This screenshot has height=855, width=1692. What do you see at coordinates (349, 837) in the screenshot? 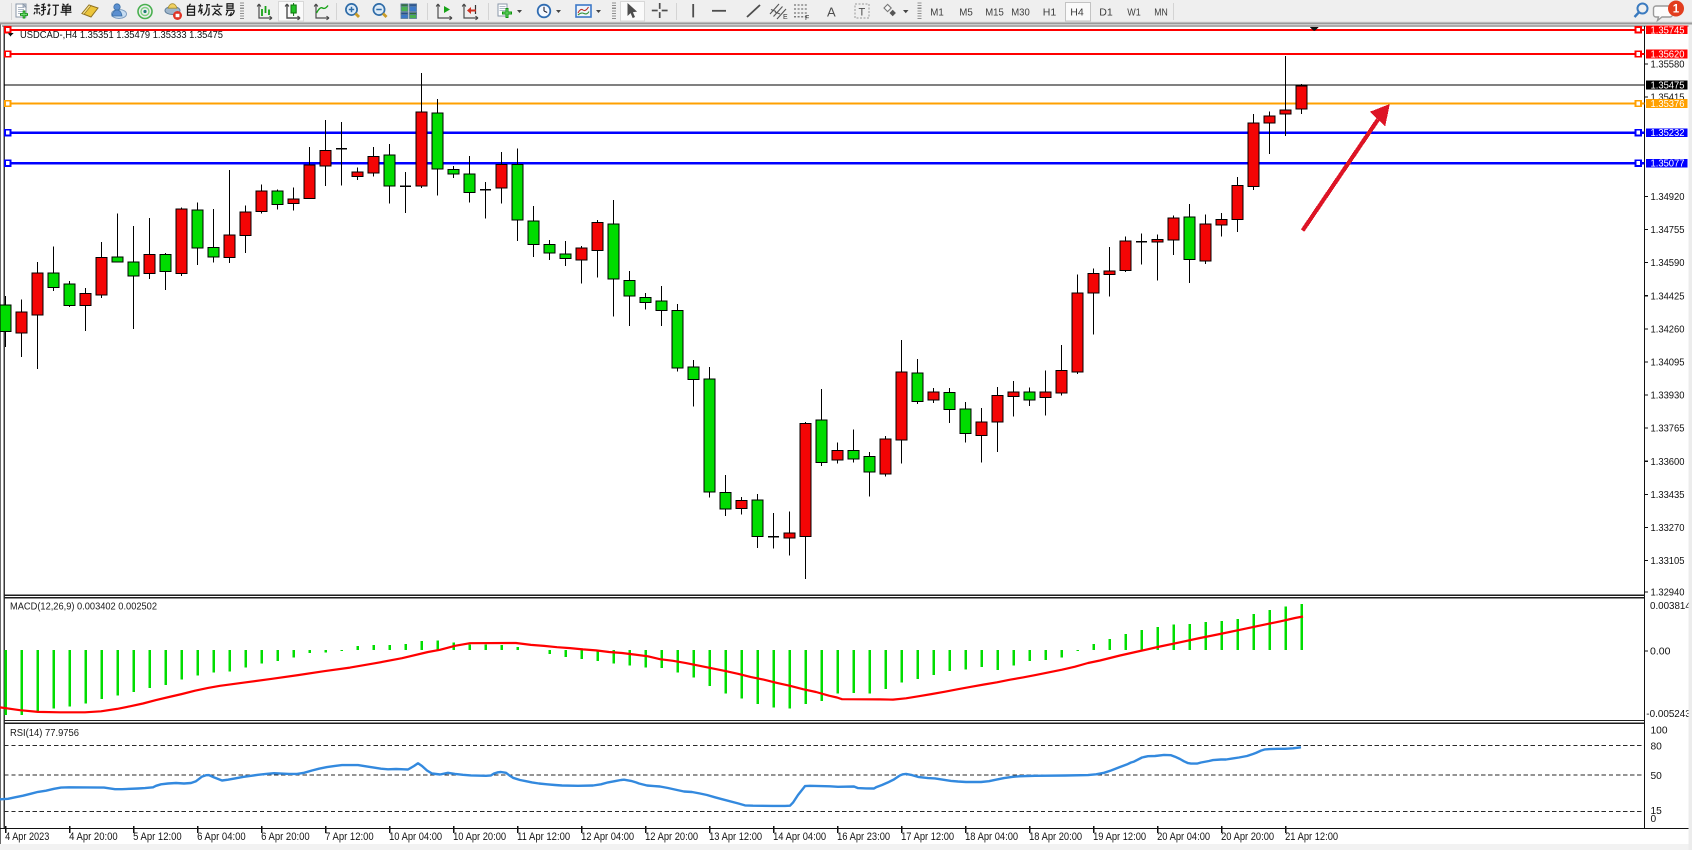
I see `svg-text: 7 Apr 12:00` at bounding box center [349, 837].